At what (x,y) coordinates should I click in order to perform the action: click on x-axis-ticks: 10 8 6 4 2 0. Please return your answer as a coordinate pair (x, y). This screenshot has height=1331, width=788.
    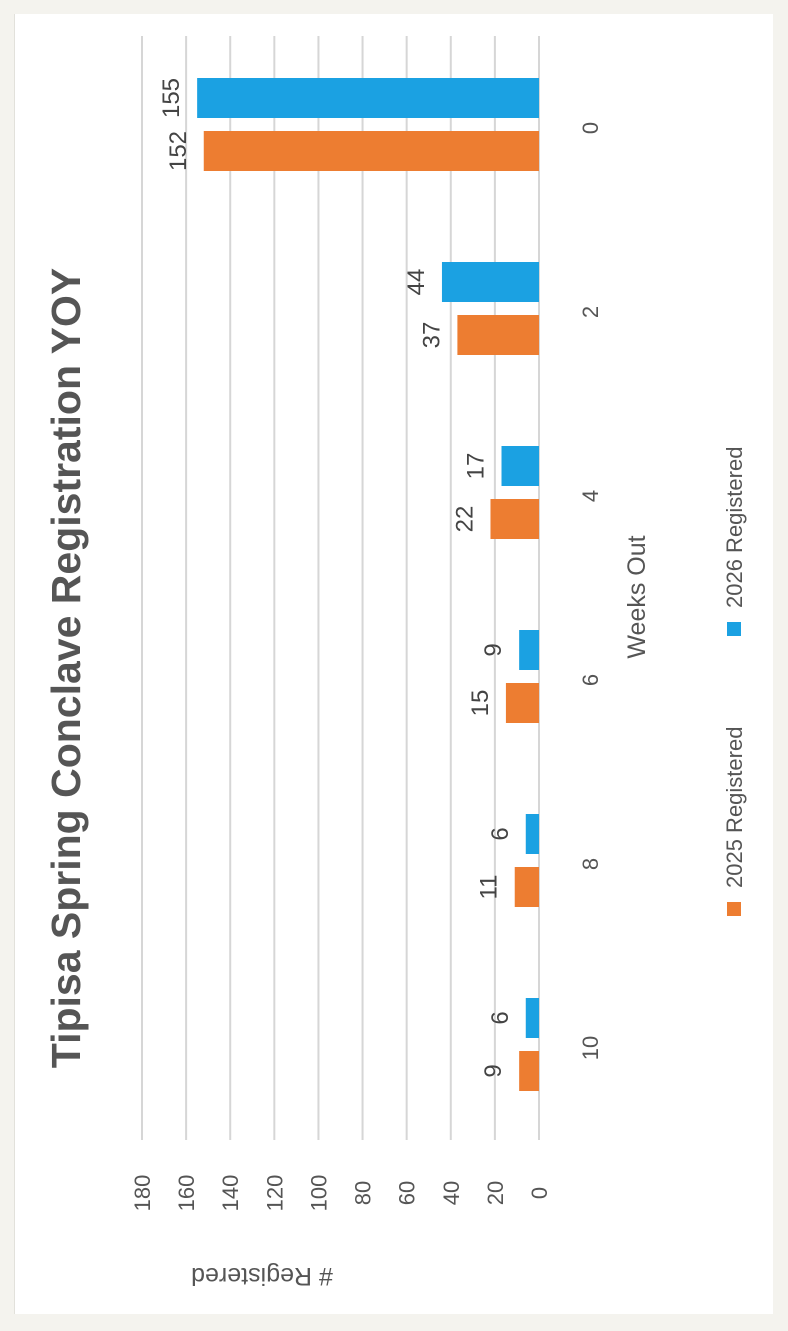
    Looking at the image, I should click on (590, 591).